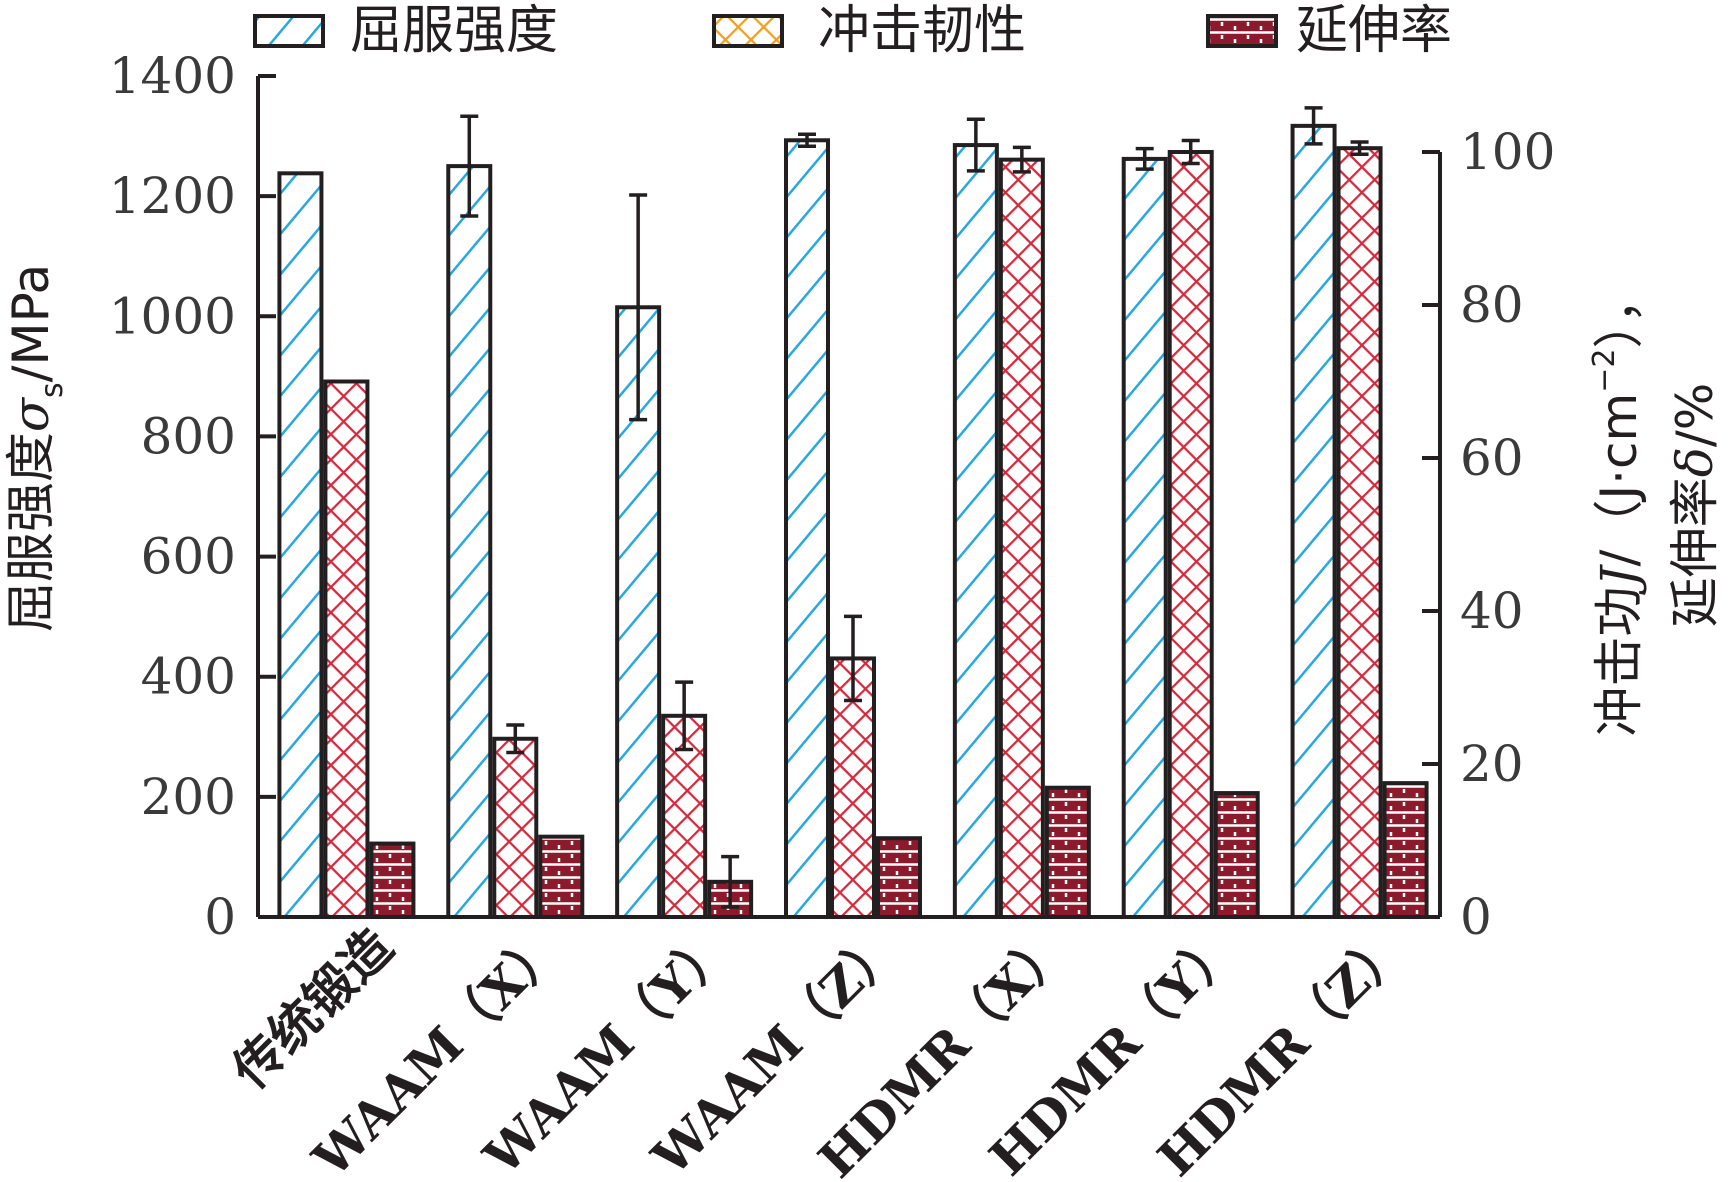  What do you see at coordinates (188, 797) in the screenshot?
I see `y-left-tick-label: 200` at bounding box center [188, 797].